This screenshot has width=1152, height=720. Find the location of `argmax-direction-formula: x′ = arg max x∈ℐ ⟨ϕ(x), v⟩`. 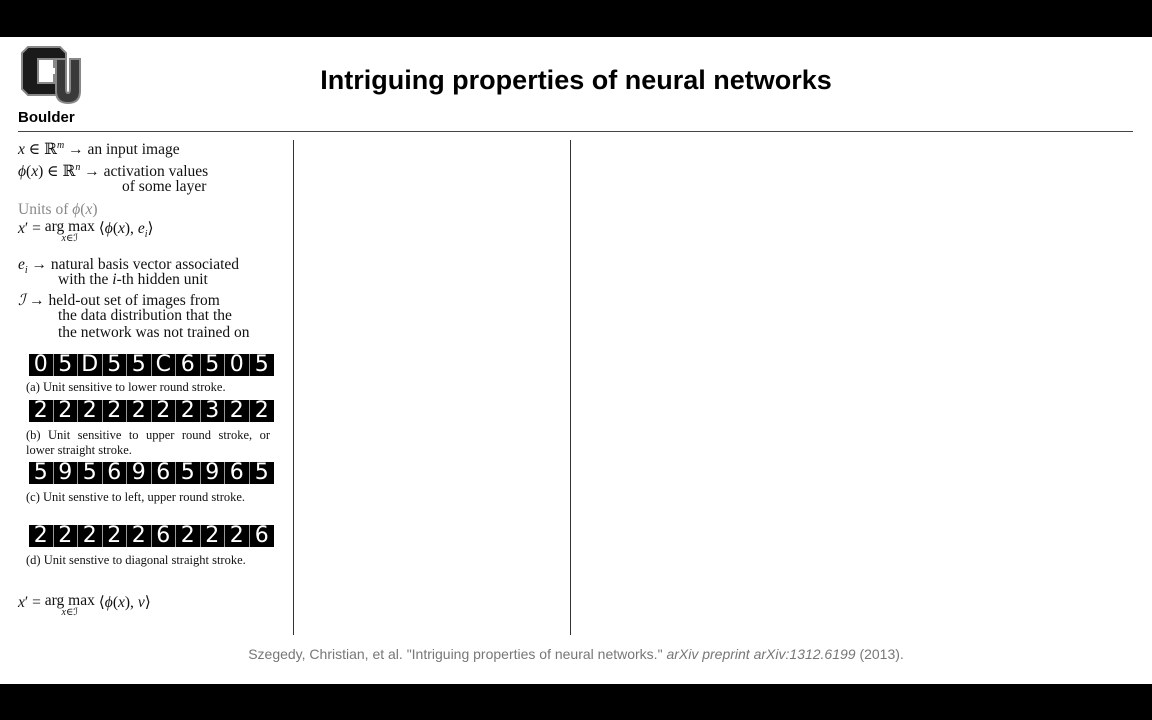

argmax-direction-formula: x′ = arg max x∈ℐ ⟨ϕ(x), v⟩ is located at coordinates (84, 605).